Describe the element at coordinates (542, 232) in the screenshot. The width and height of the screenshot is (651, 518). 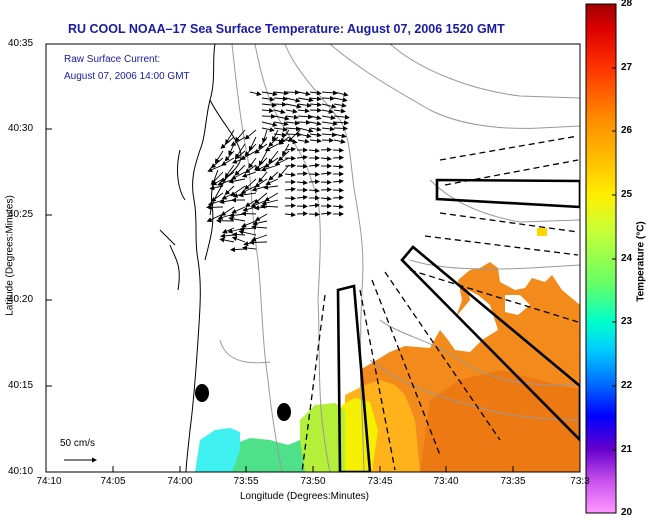
I see `sst-small-patch` at that location.